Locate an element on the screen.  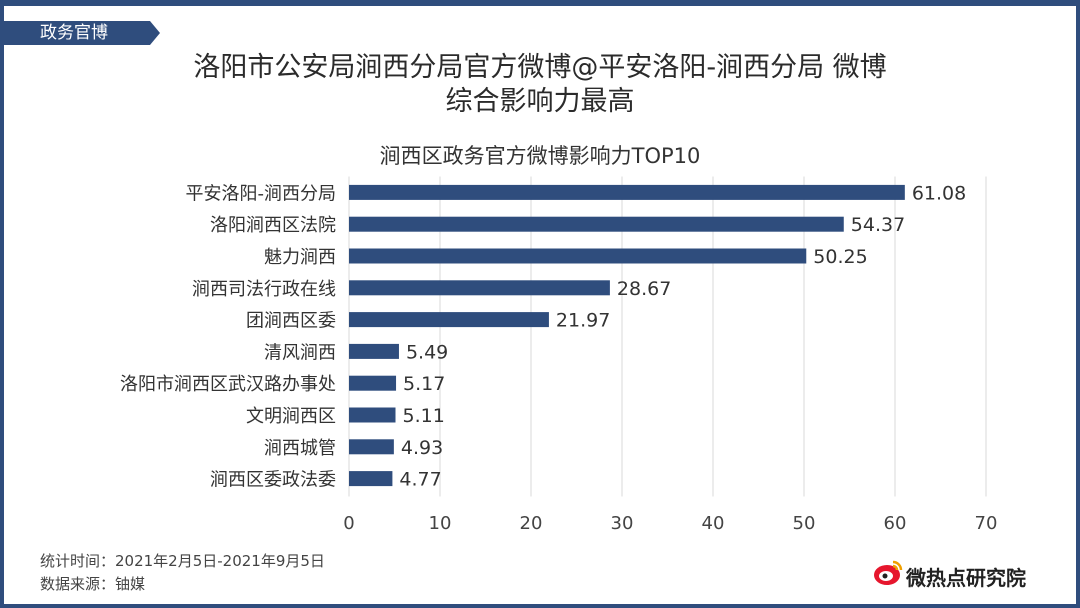
footer-period: 统计时间：2021年2月5日-2021年9月5日 is located at coordinates (182, 561).